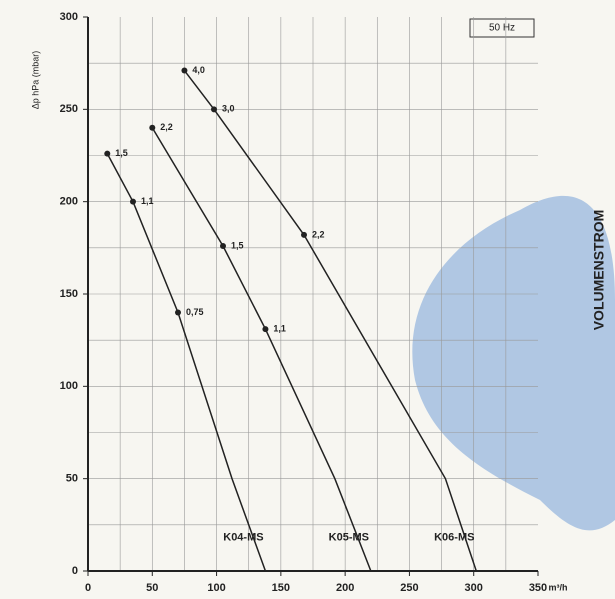 The width and height of the screenshot is (615, 599). I want to click on series-label: K05-MS, so click(349, 538).